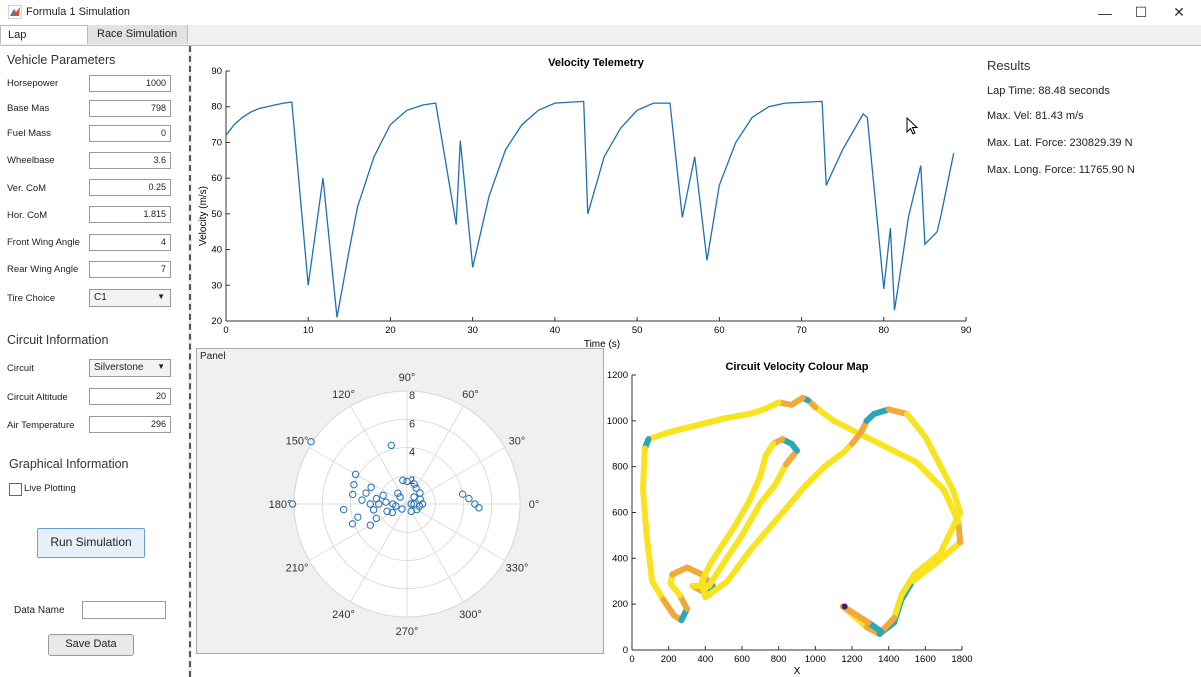 The image size is (1201, 677). I want to click on fuel-mass-label: Fuel Mass, so click(29, 133).